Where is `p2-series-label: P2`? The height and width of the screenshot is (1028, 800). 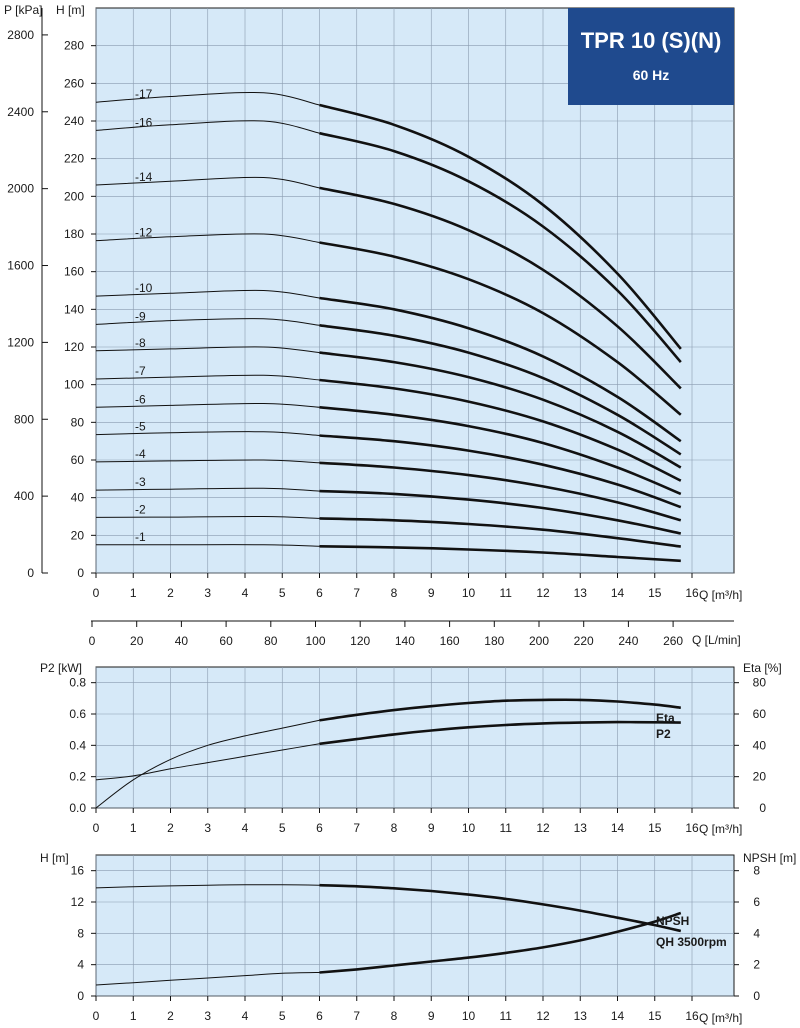 p2-series-label: P2 is located at coordinates (663, 734).